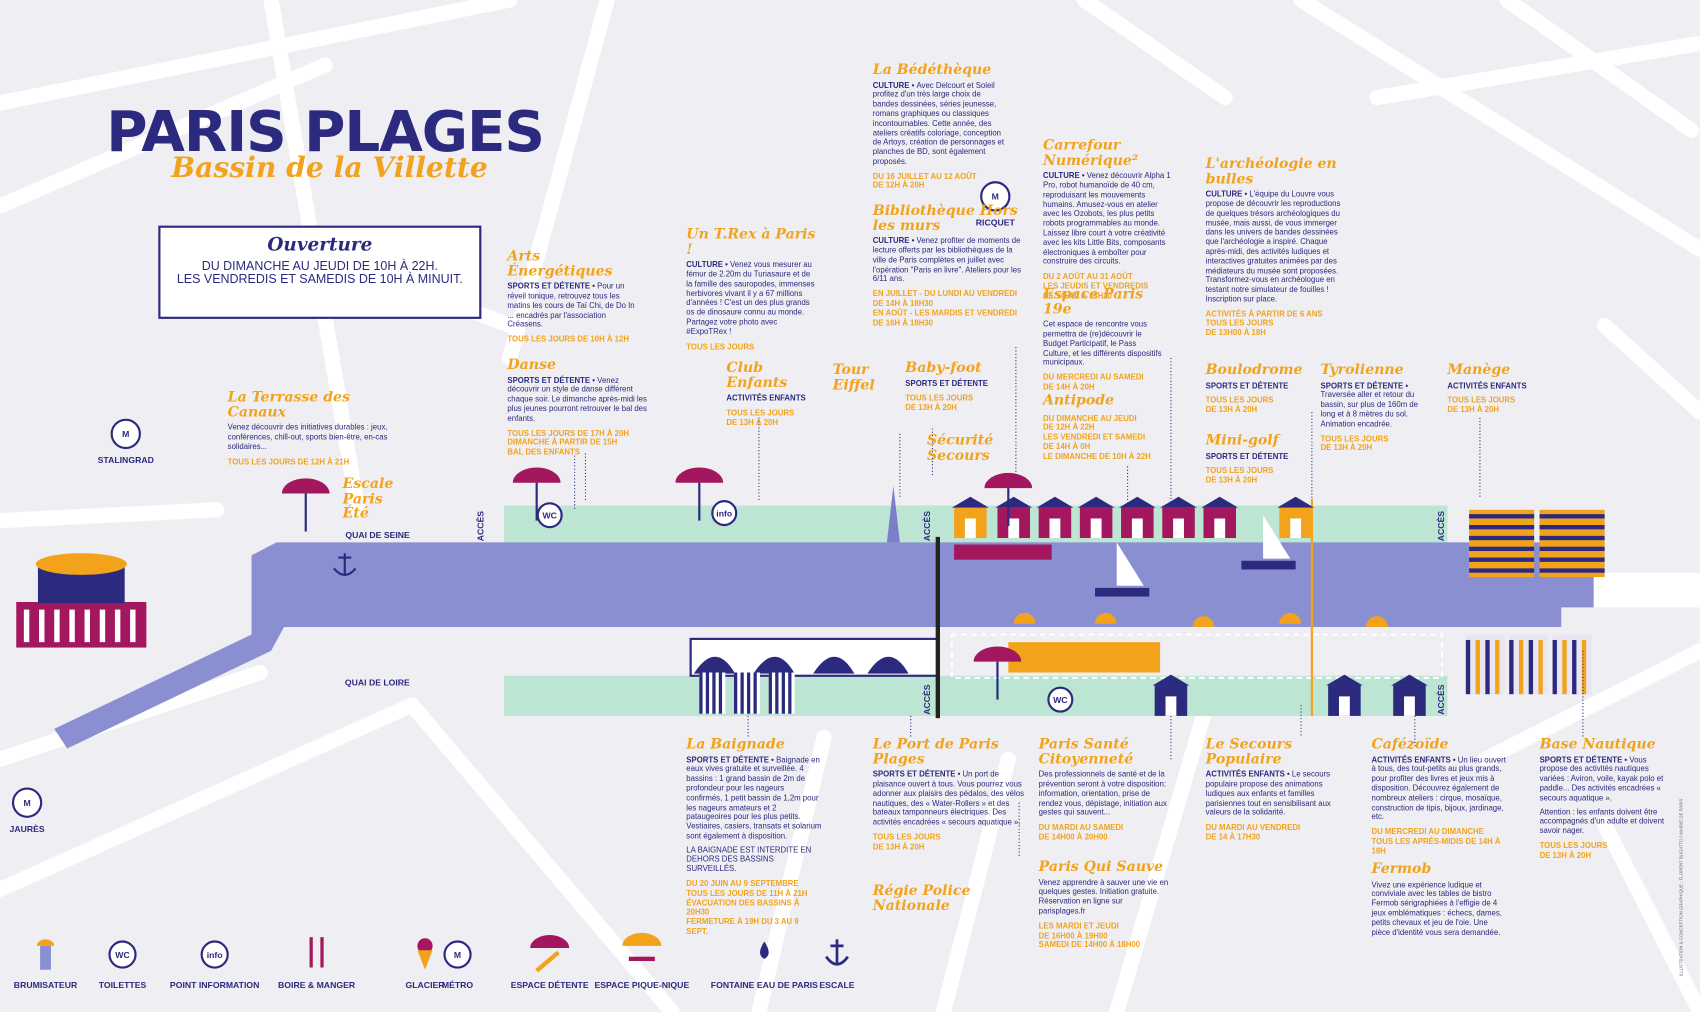 The height and width of the screenshot is (1012, 1700). I want to click on schedule-line: LE DIMANCHE DE 10H À 22H, so click(1097, 455).